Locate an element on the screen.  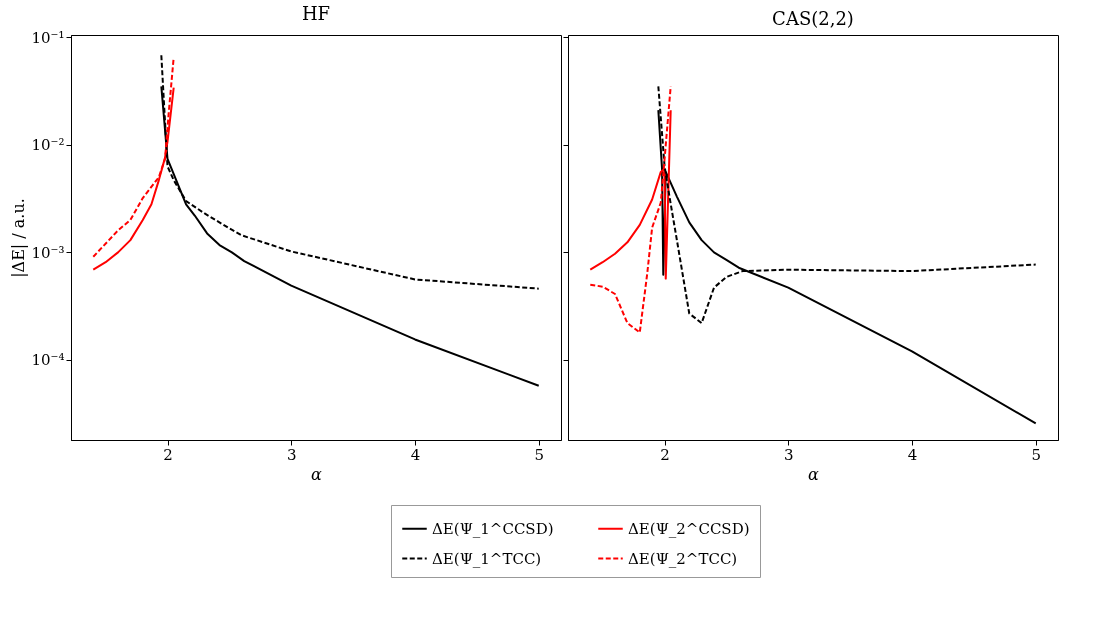
legend-label: ΔE(Ψ_1^TCC) is located at coordinates (487, 558).